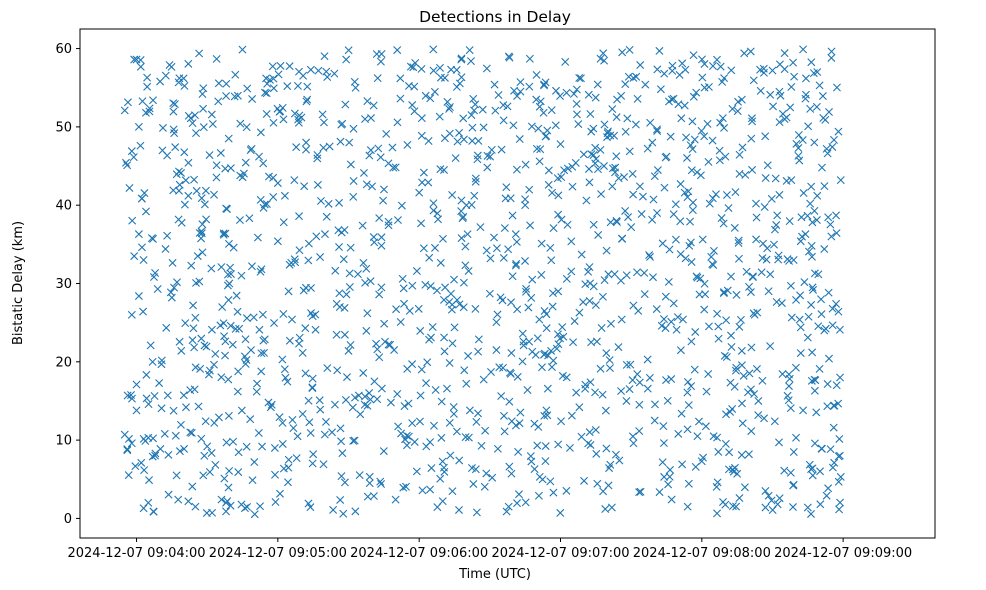 This screenshot has width=986, height=590. What do you see at coordinates (68, 519) in the screenshot?
I see `y-tick-label: 0` at bounding box center [68, 519].